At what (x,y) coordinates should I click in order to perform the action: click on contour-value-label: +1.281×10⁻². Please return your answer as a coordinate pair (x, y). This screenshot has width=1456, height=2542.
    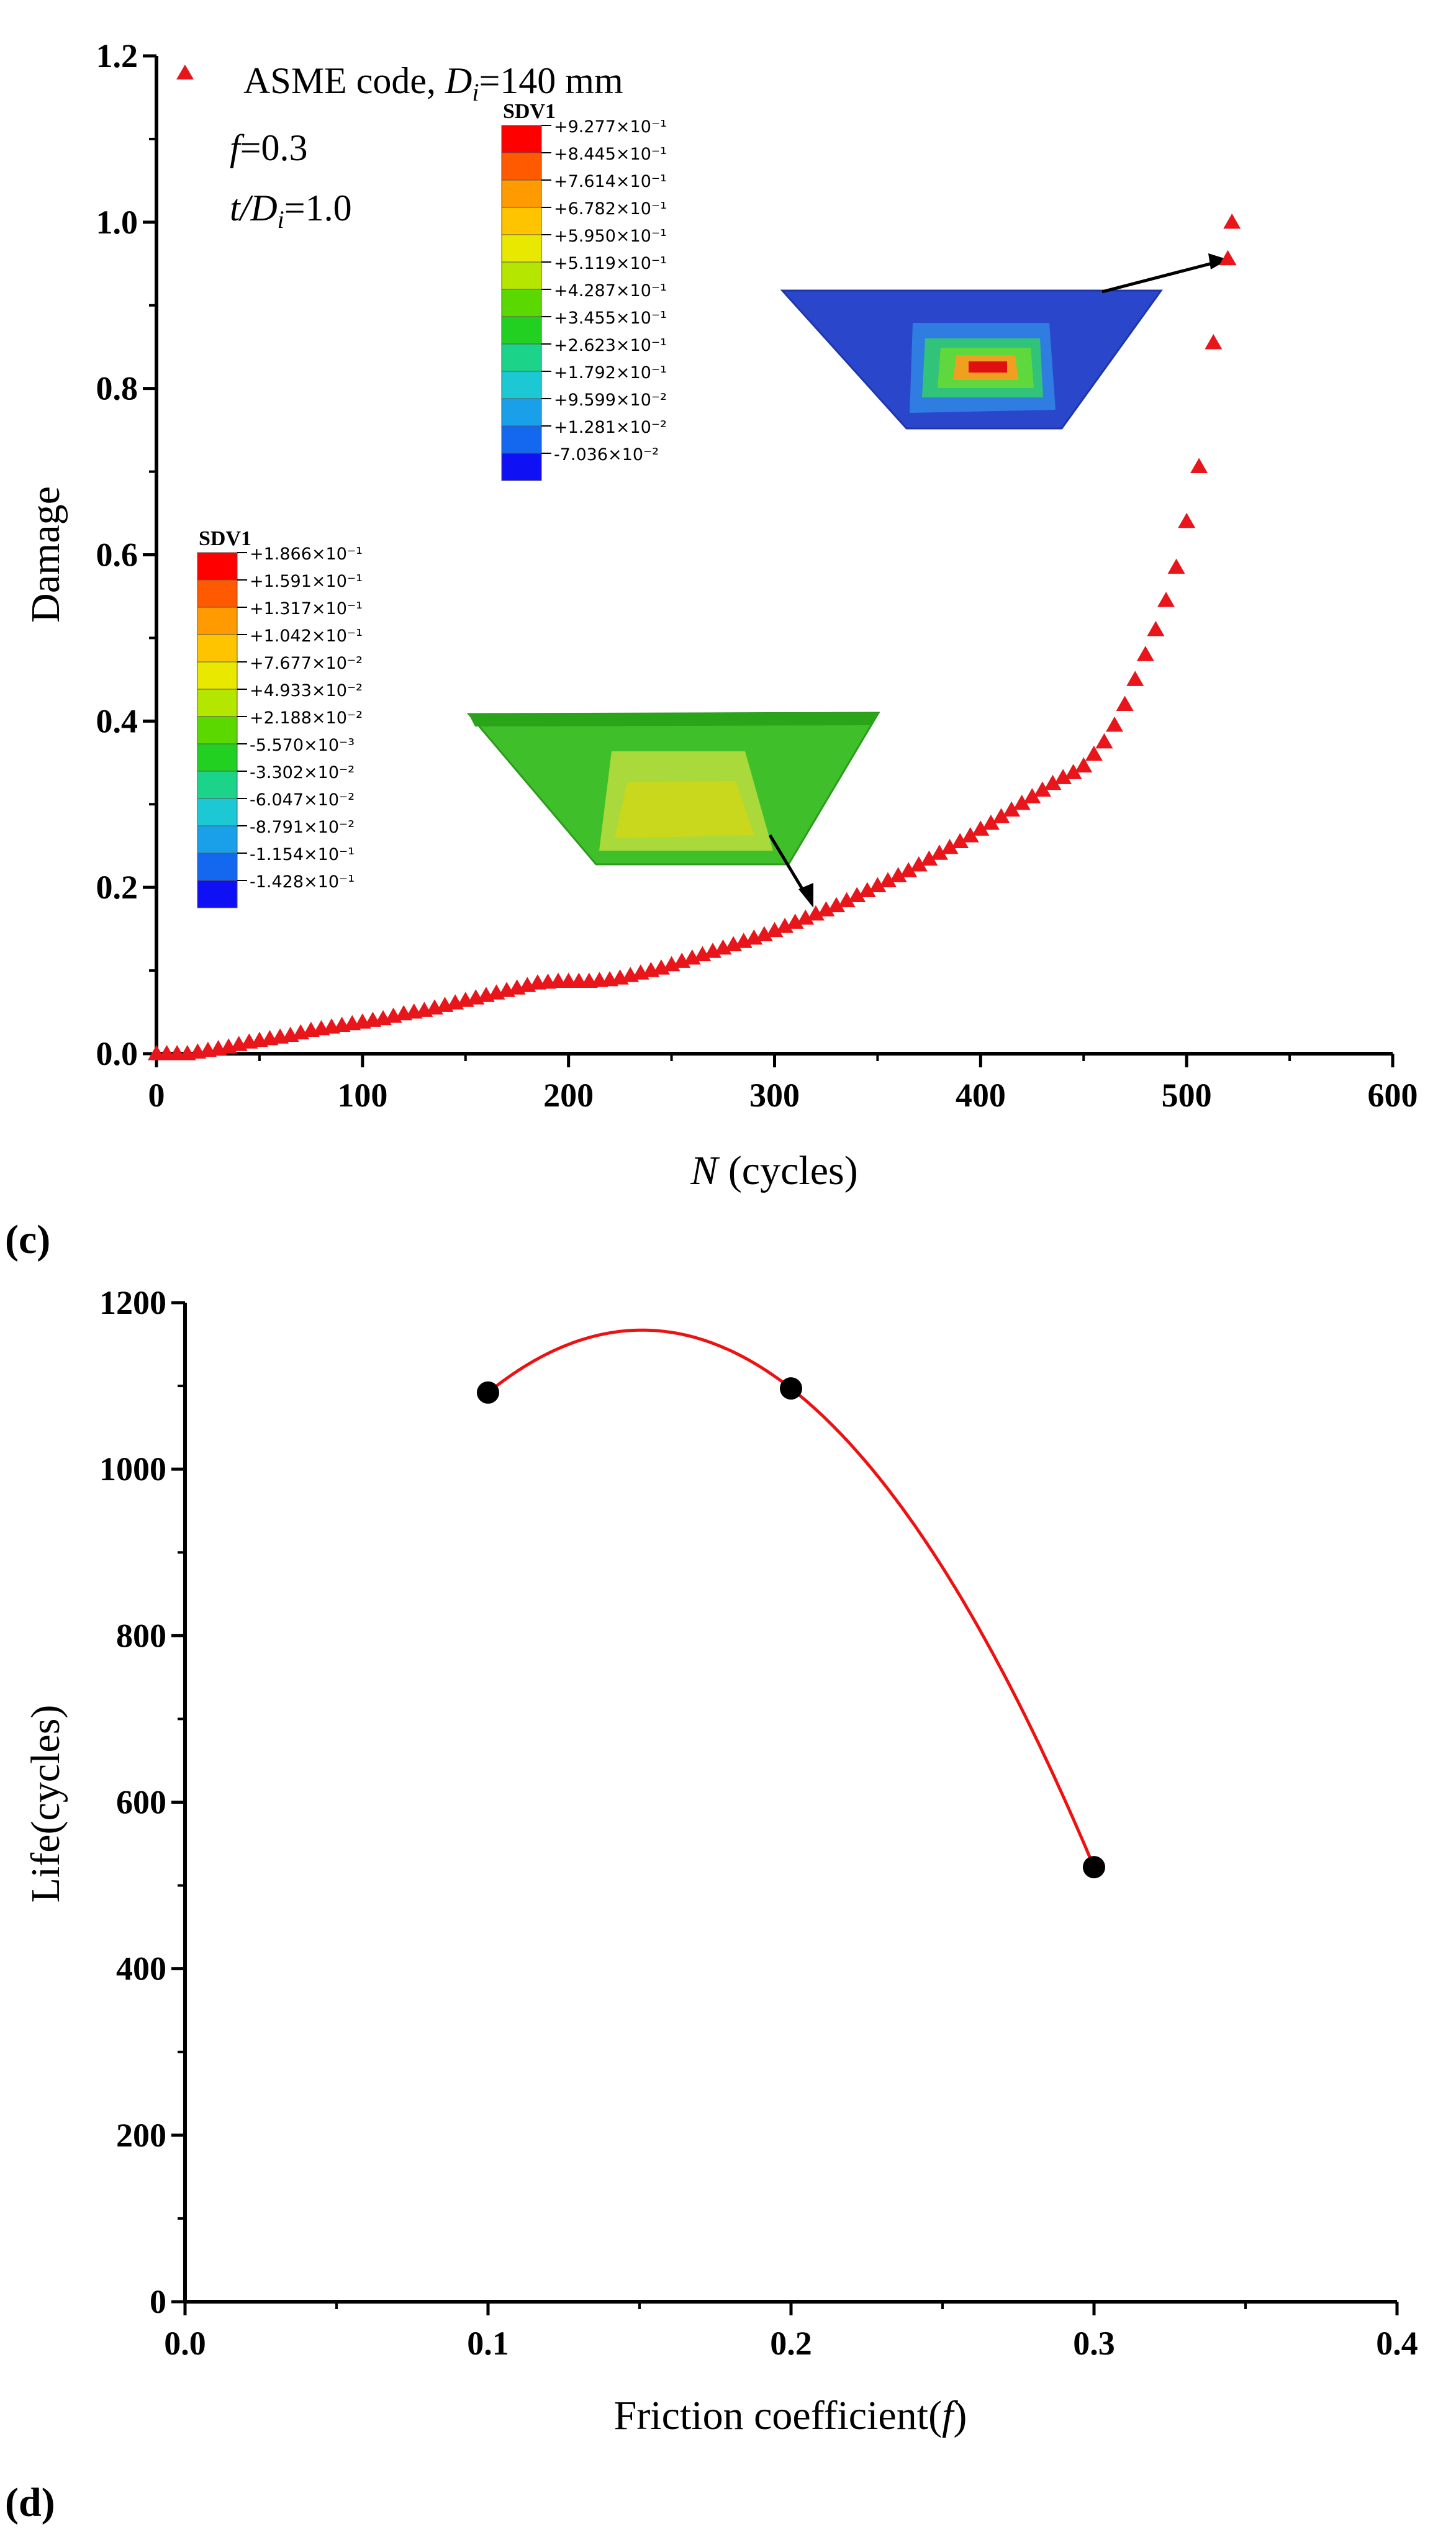
    Looking at the image, I should click on (610, 427).